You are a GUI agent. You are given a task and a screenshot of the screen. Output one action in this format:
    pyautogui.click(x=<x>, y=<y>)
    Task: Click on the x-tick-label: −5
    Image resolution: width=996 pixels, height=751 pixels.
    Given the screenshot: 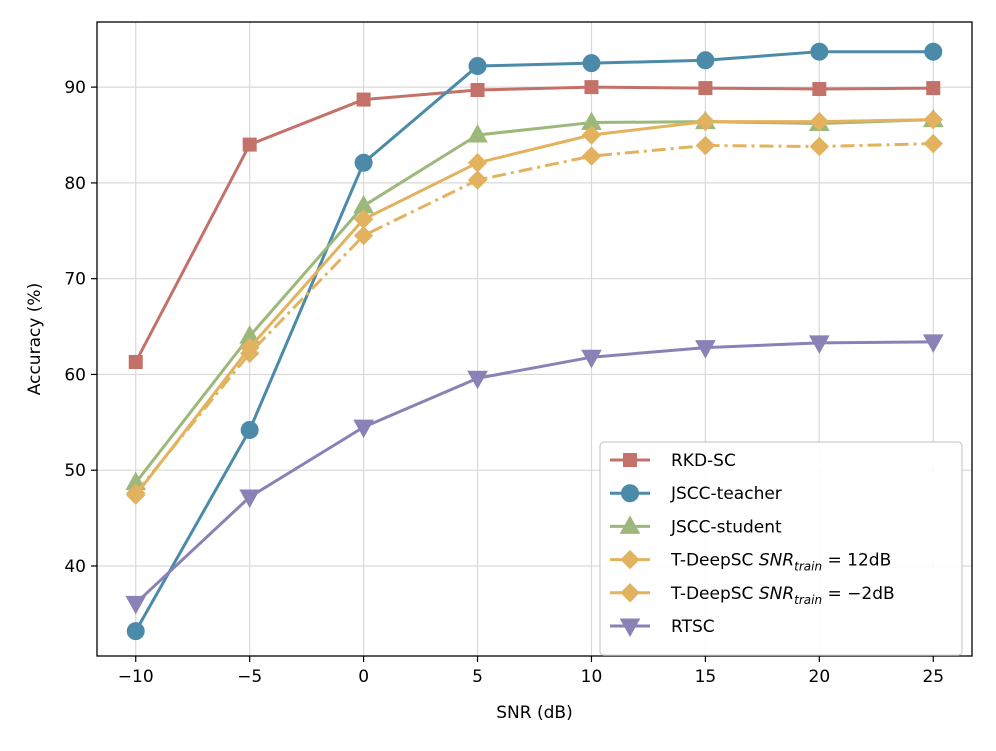 What is the action you would take?
    pyautogui.click(x=249, y=677)
    